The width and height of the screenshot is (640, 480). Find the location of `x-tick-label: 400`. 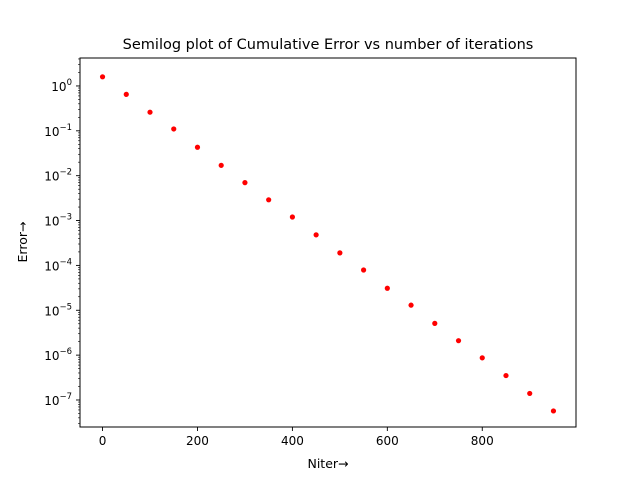

x-tick-label: 400 is located at coordinates (292, 441).